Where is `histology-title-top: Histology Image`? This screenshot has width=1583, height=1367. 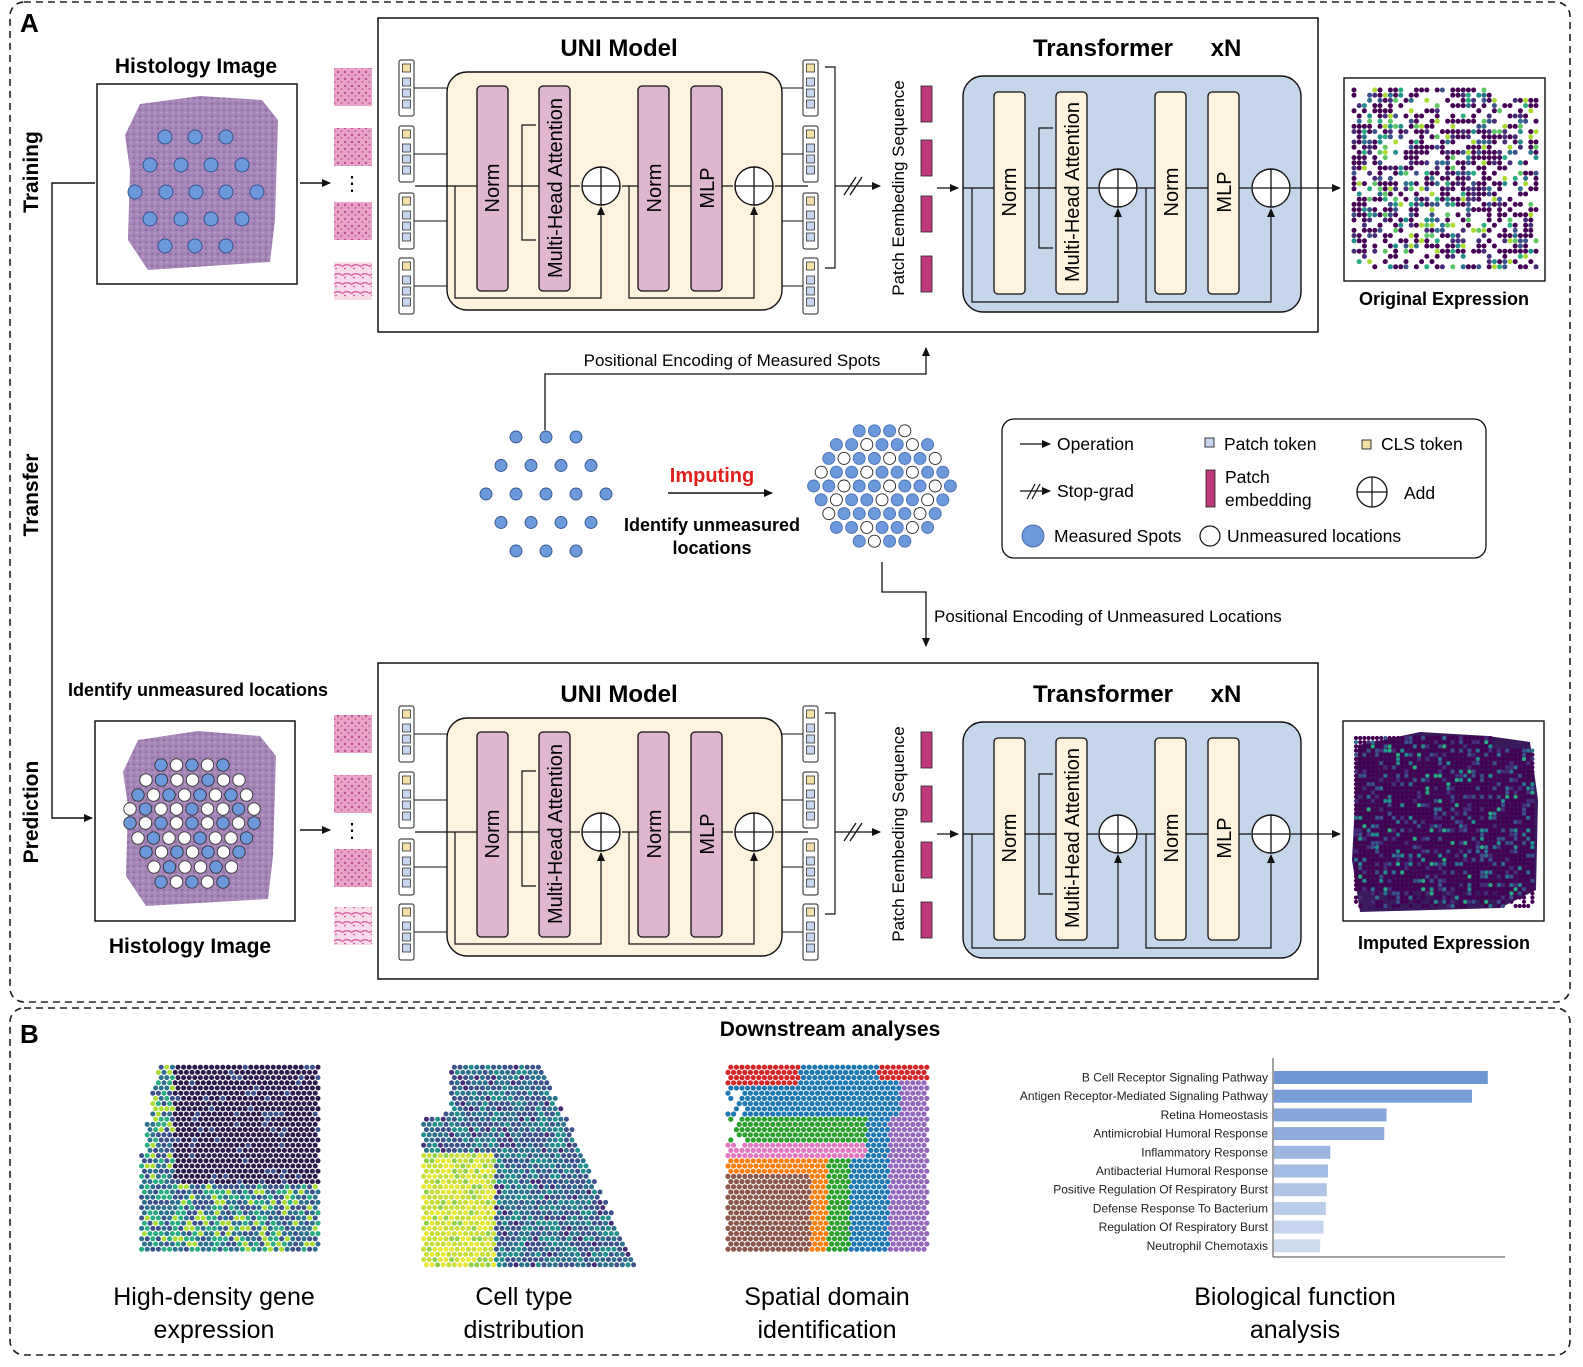 histology-title-top: Histology Image is located at coordinates (196, 66).